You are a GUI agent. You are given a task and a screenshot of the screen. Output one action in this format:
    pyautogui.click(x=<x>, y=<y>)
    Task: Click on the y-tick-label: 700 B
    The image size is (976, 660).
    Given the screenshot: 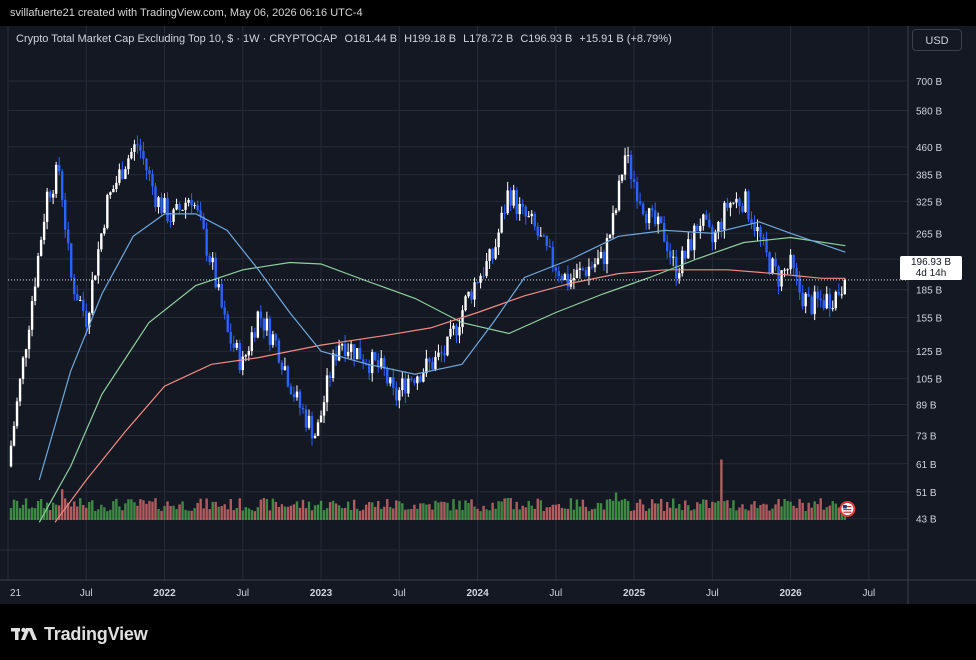 What is the action you would take?
    pyautogui.click(x=929, y=82)
    